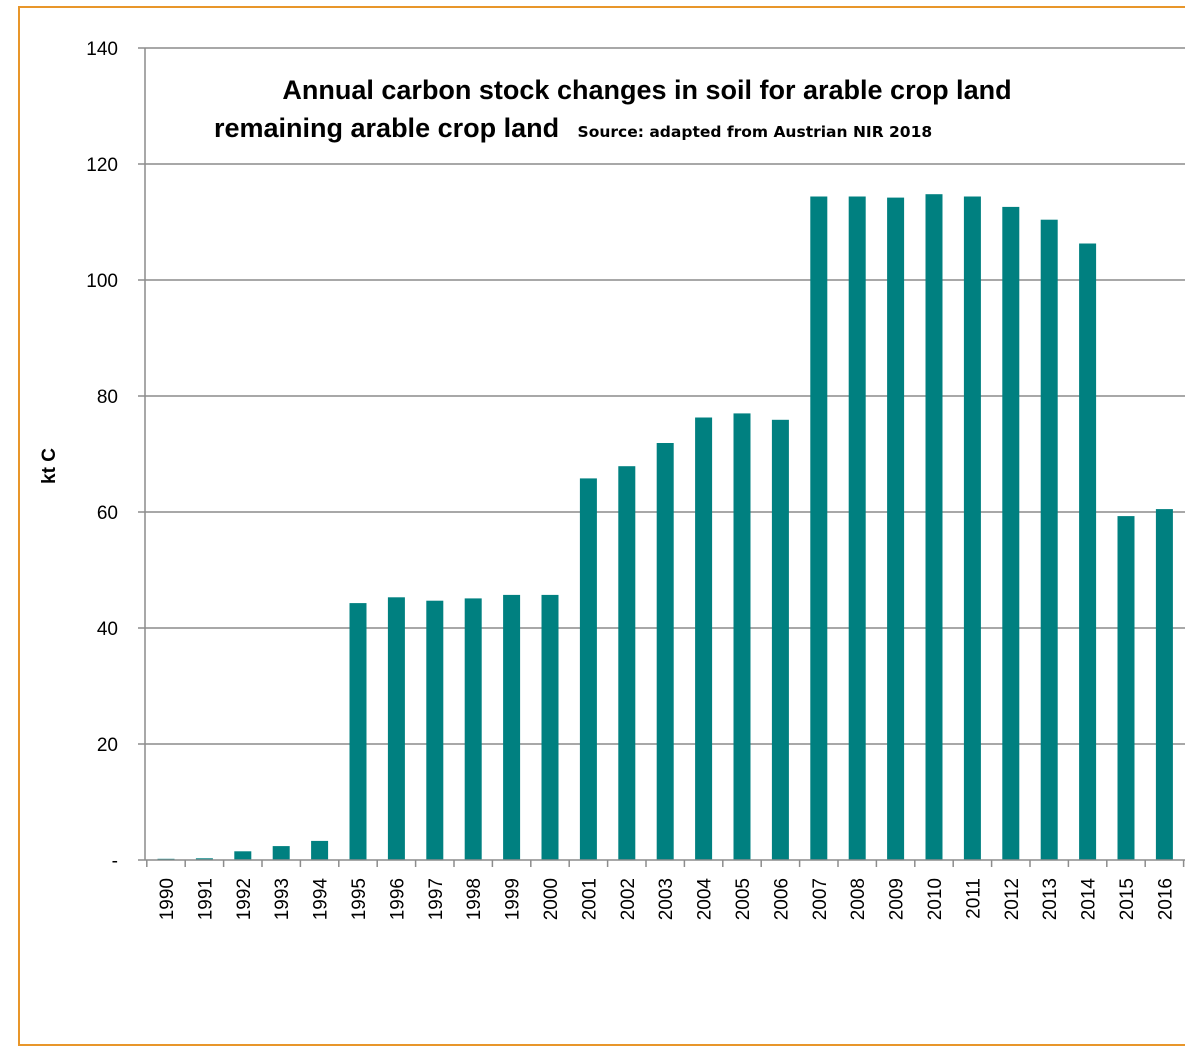 This screenshot has width=1185, height=1046. Describe the element at coordinates (512, 727) in the screenshot. I see `bar-1999` at that location.